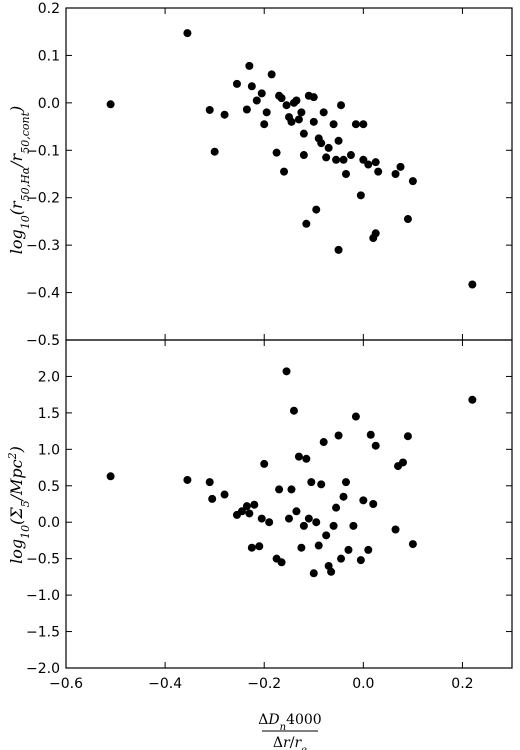 The width and height of the screenshot is (520, 750). I want to click on x-tick-label: 0.2, so click(462, 684).